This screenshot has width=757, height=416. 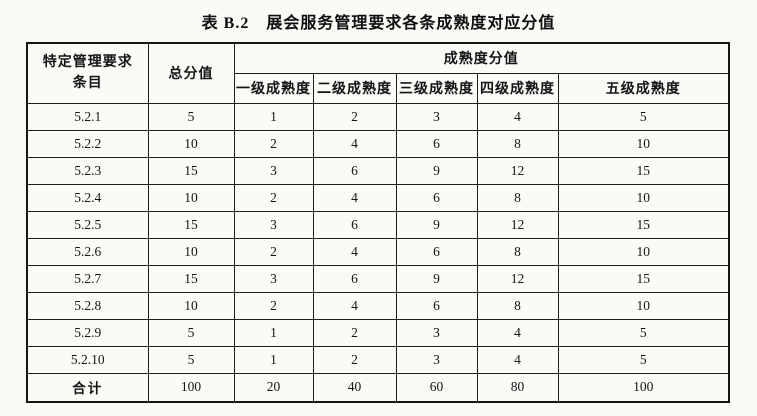 What do you see at coordinates (87, 251) in the screenshot?
I see `item-cell: 5.2.6` at bounding box center [87, 251].